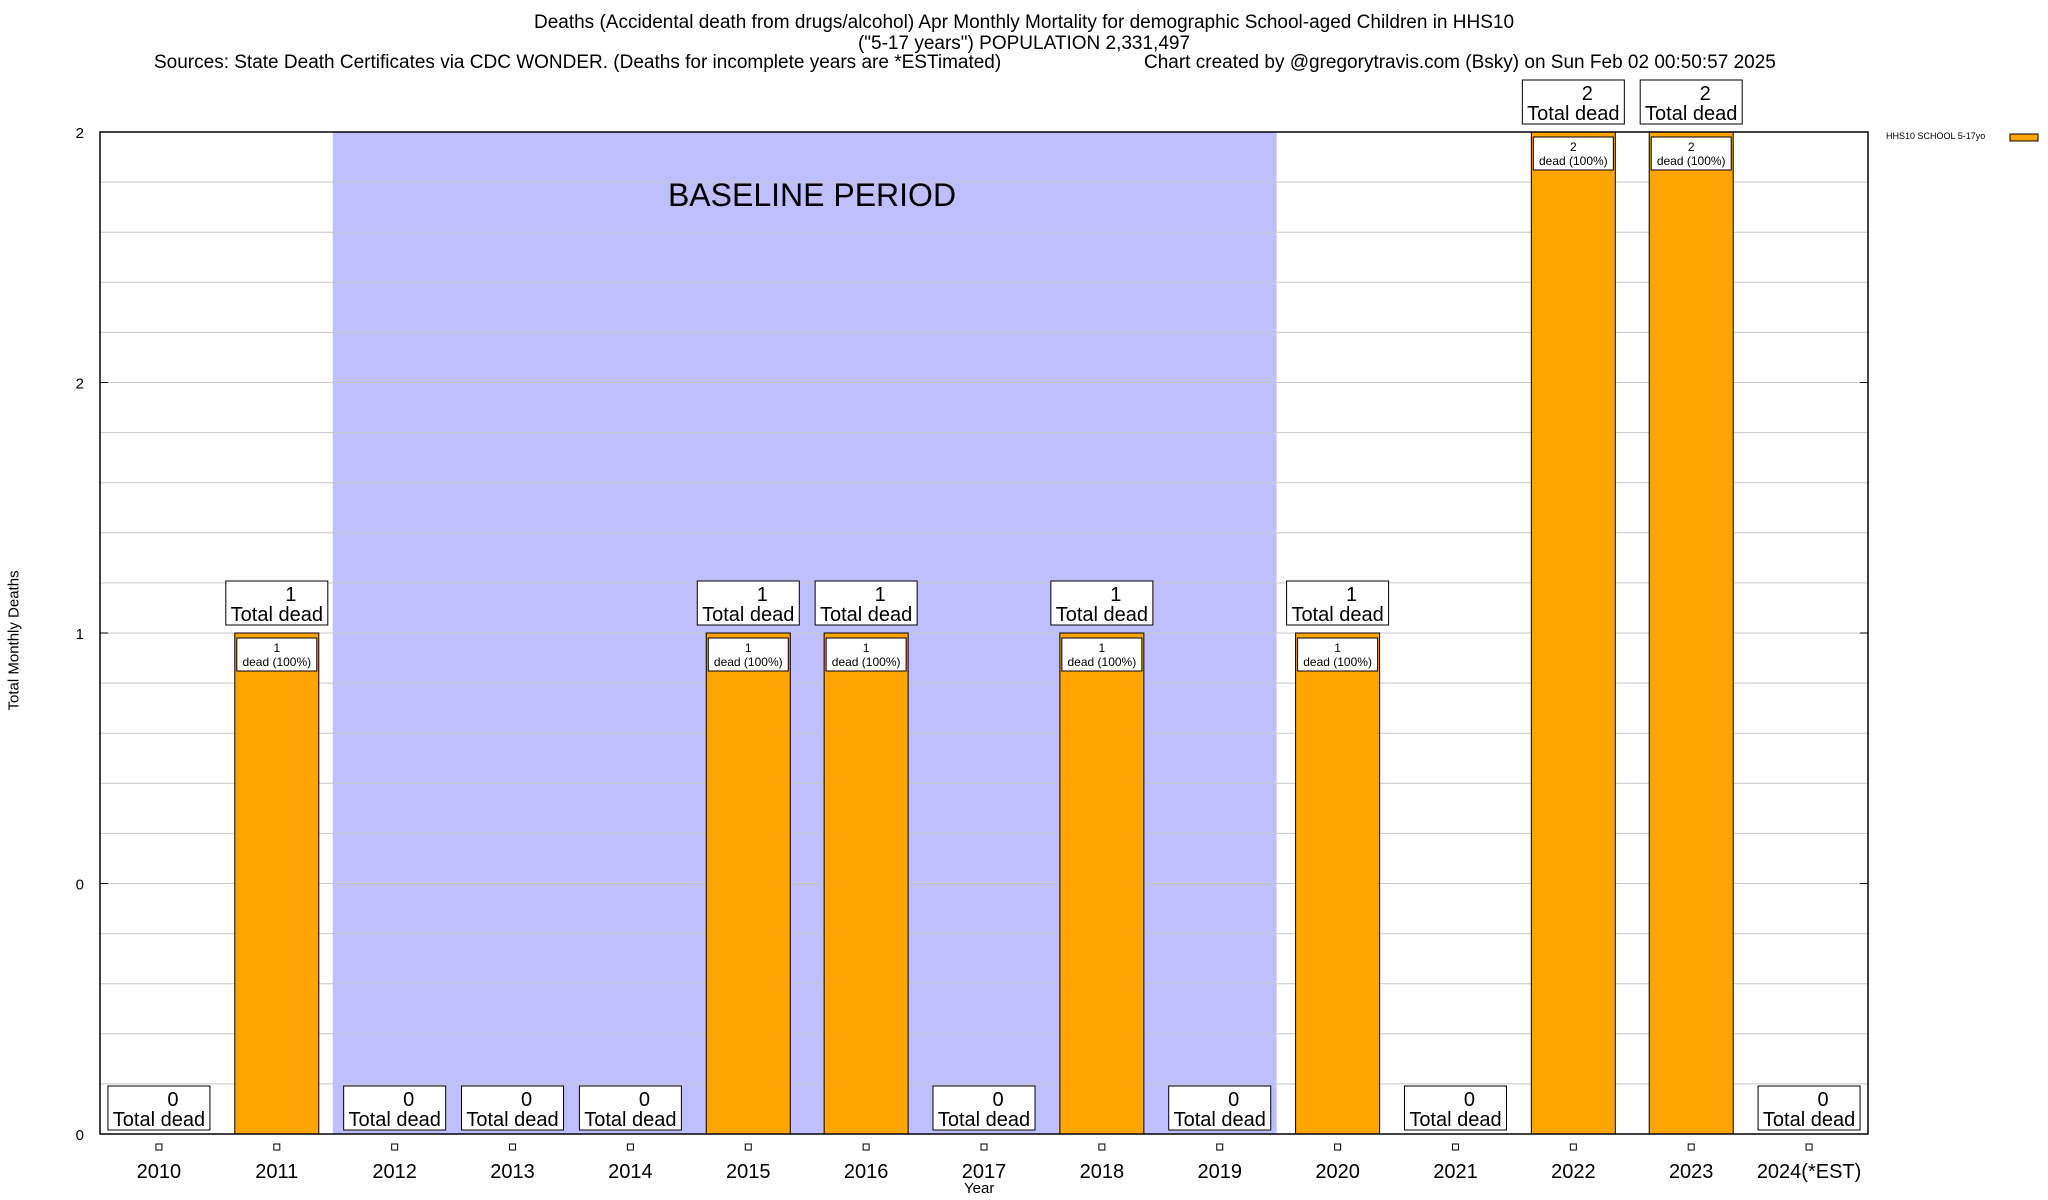  Describe the element at coordinates (80, 1135) in the screenshot. I see `y-tick-label: 0` at that location.